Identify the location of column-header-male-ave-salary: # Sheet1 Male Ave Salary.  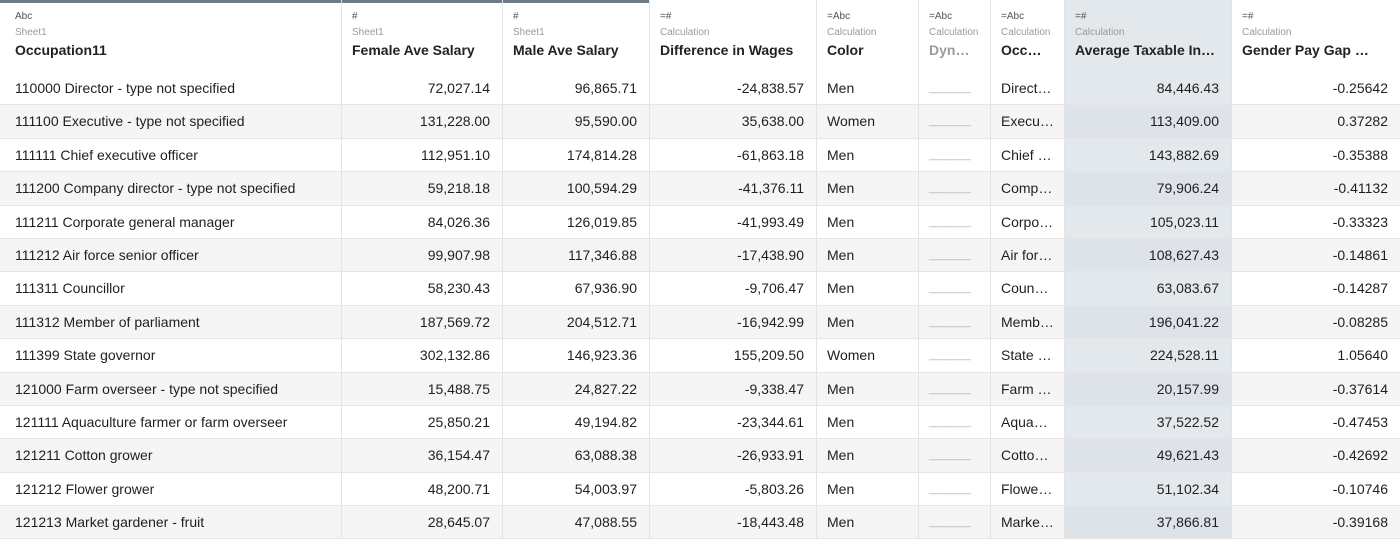
(576, 36).